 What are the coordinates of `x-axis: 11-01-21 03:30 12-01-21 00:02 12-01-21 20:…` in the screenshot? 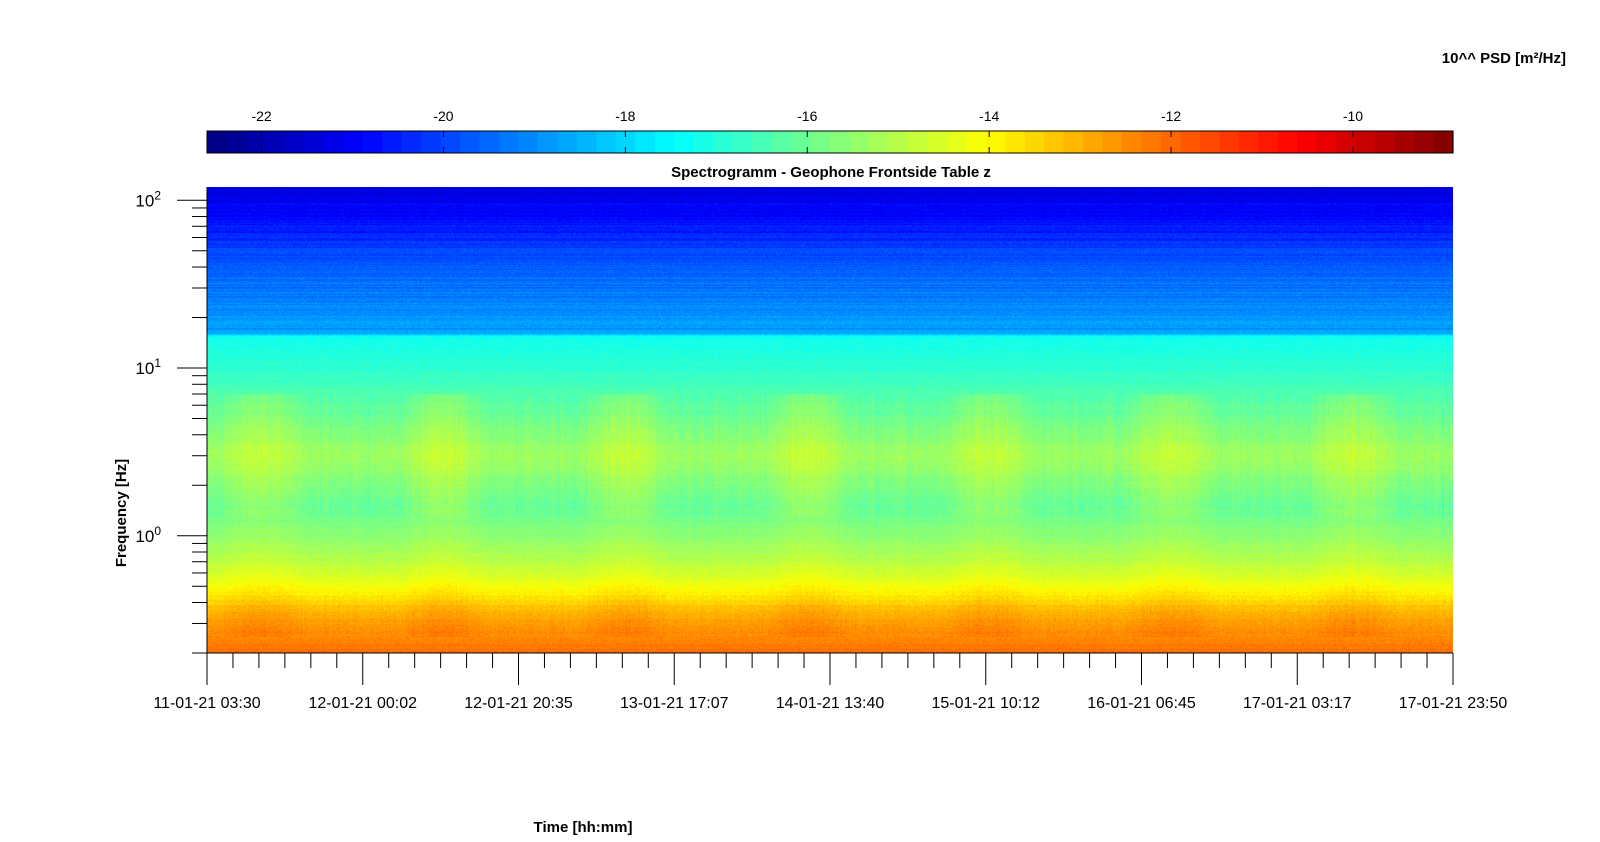 It's located at (830, 682).